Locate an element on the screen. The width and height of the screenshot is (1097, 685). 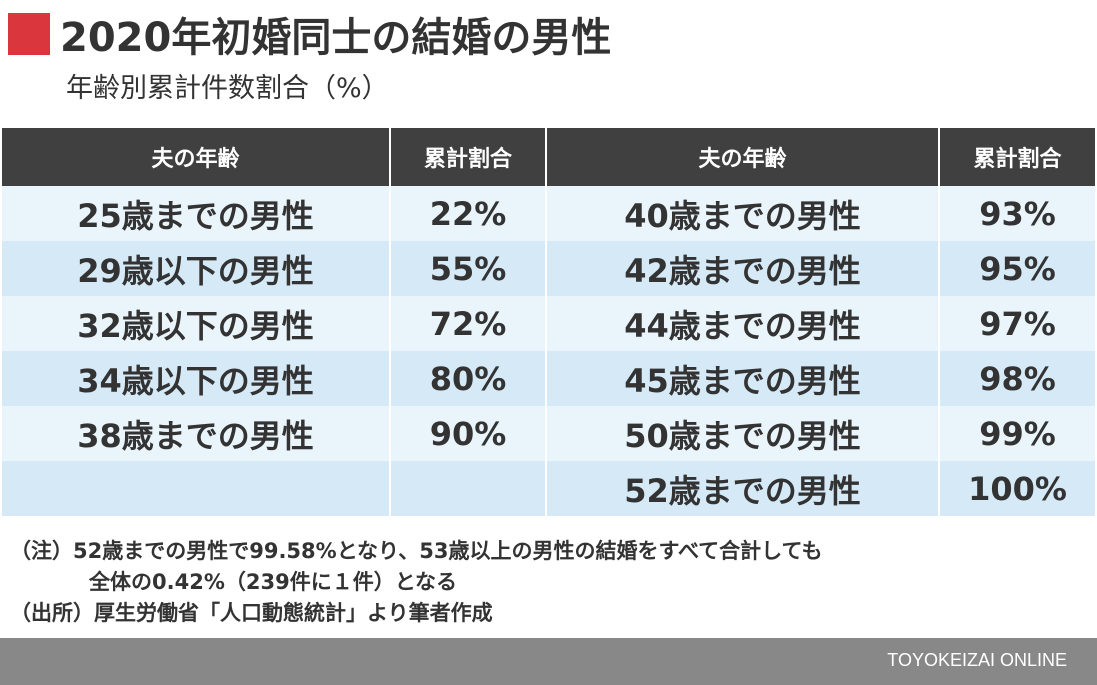
table-row: 38歳までの男性 90% 50歳までの男性 99% is located at coordinates (548, 433).